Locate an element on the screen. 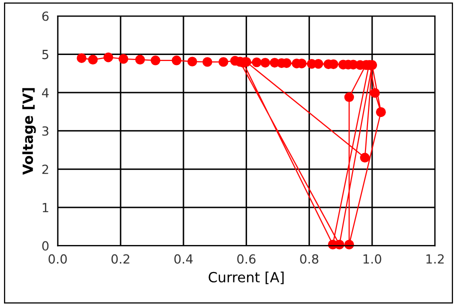 Image resolution: width=457 pixels, height=306 pixels. y-tick-label: 6 is located at coordinates (45, 16).